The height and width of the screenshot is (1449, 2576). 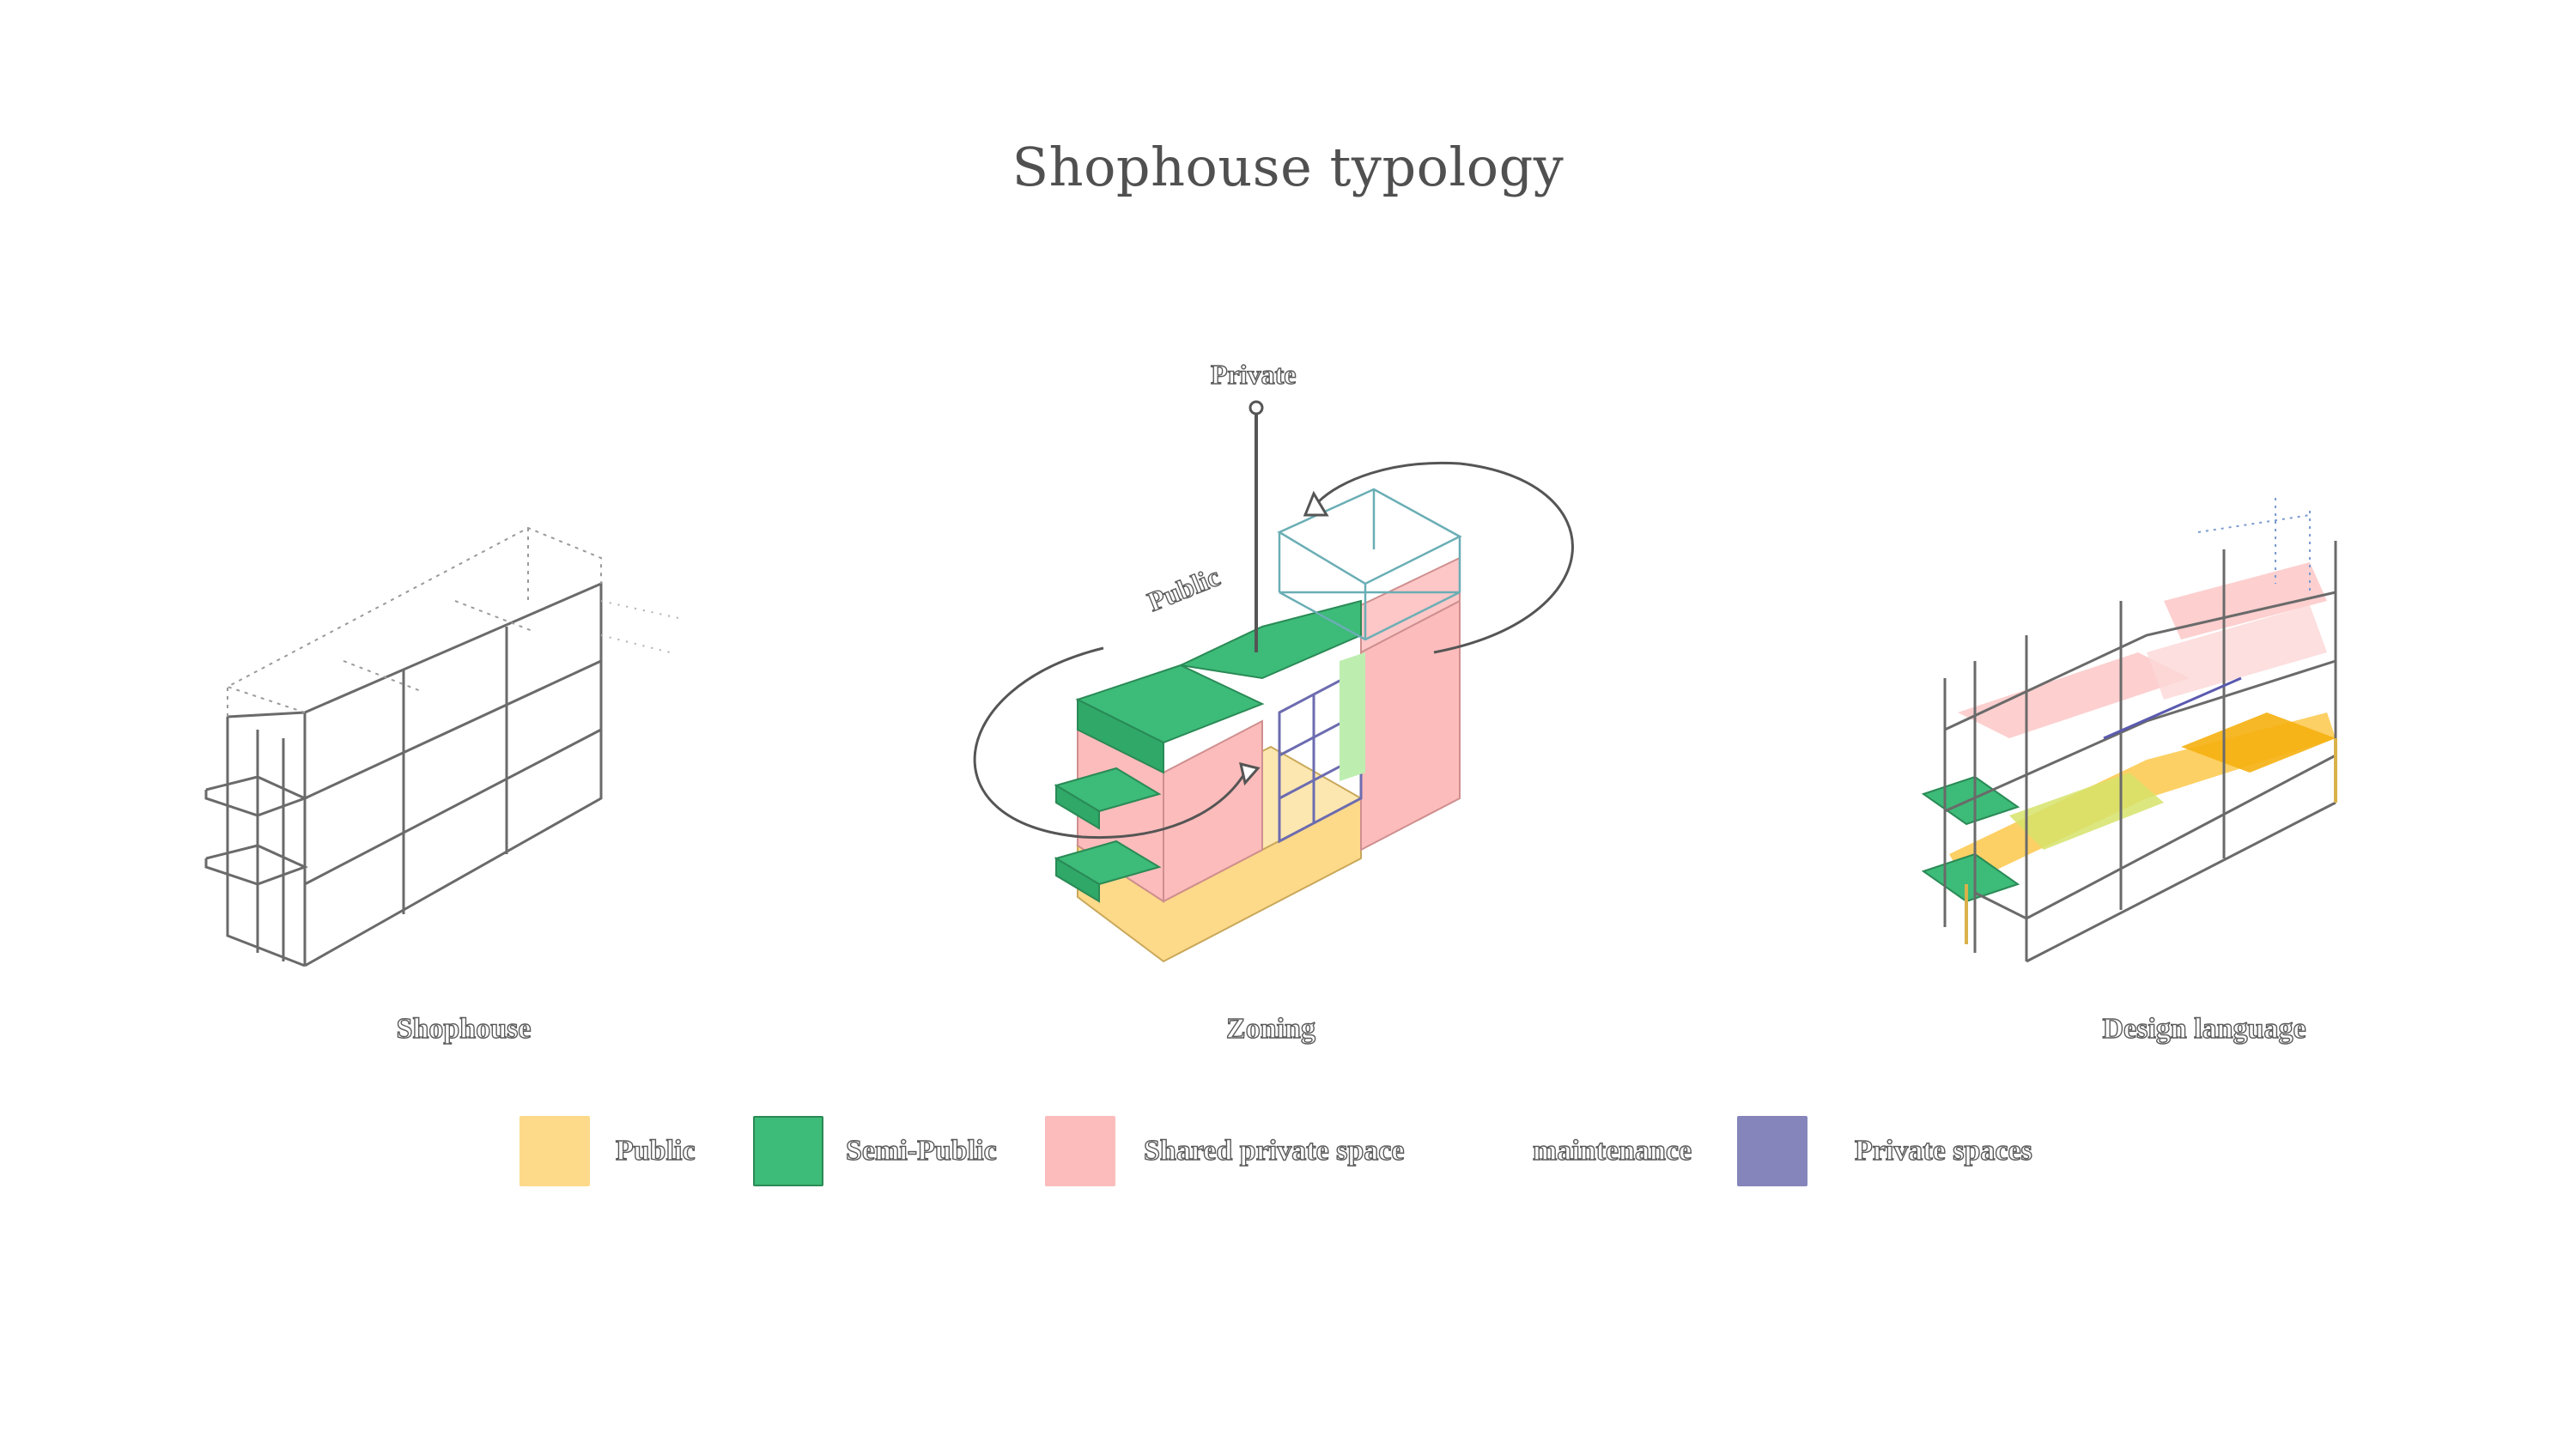 I want to click on caption-zoning: Zoning, so click(x=1270, y=1028).